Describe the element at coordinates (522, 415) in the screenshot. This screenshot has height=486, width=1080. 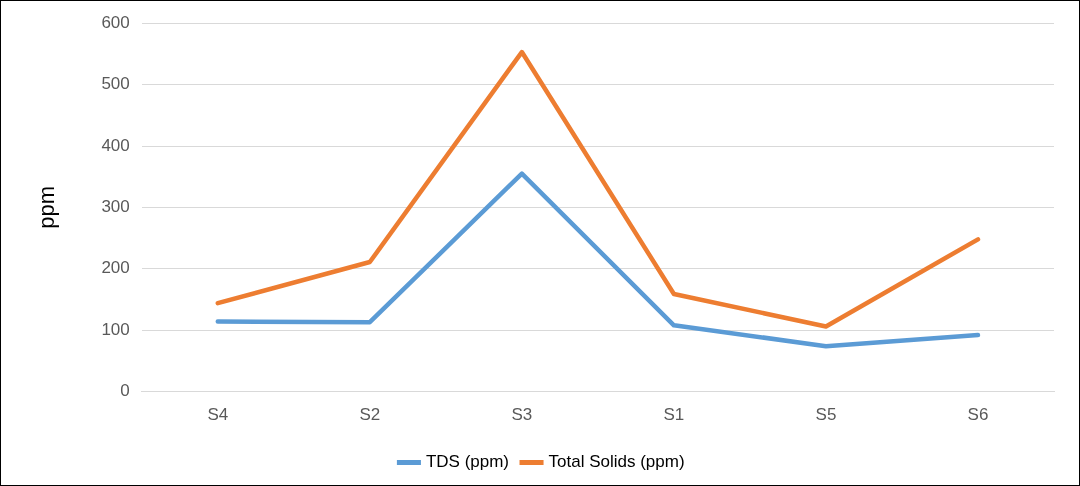
I see `x-tick-label: S3` at that location.